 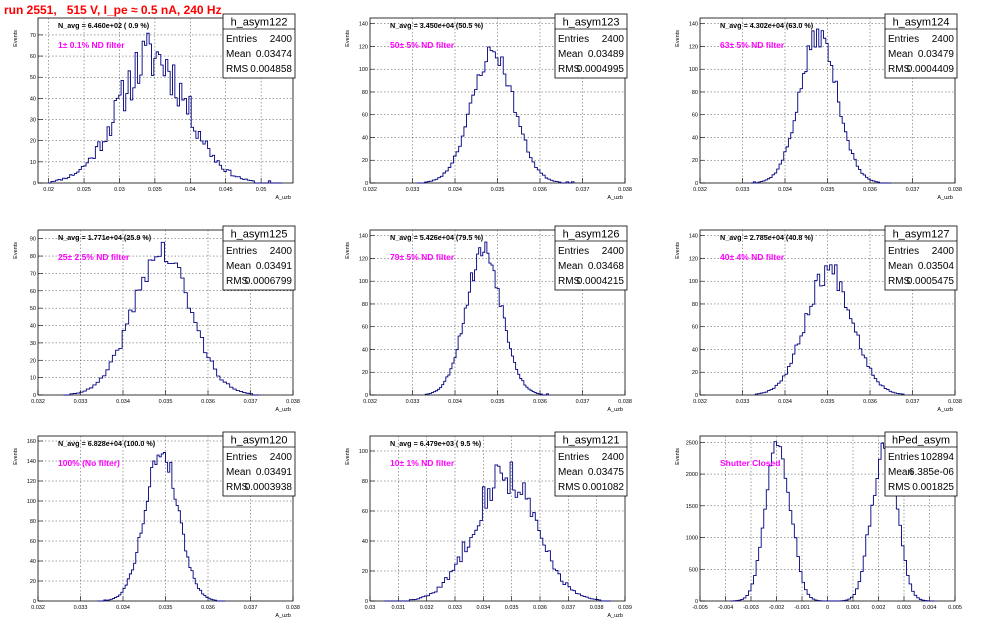 What do you see at coordinates (261, 190) in the screenshot?
I see `x-tick-label: 0.05` at bounding box center [261, 190].